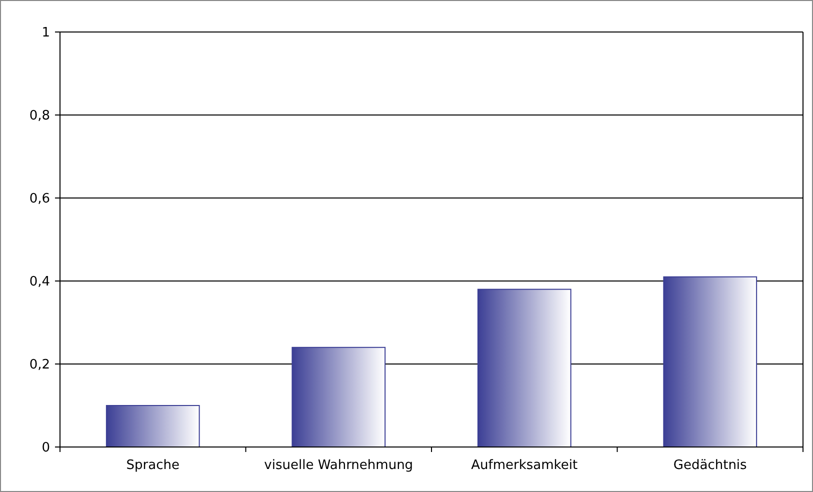 The width and height of the screenshot is (813, 492). I want to click on y-tick-label: 0,8, so click(39, 116).